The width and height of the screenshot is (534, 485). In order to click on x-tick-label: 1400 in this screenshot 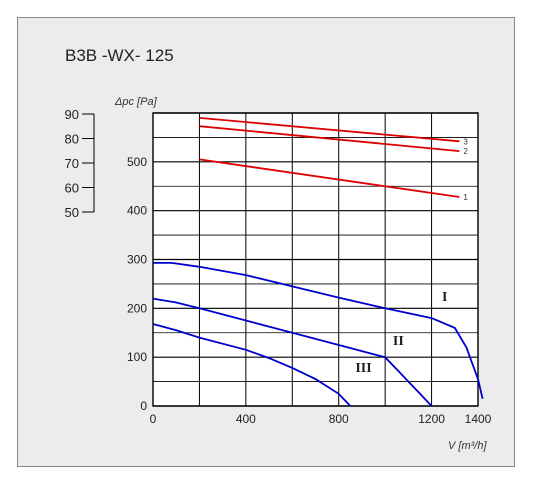, I will do `click(478, 419)`.